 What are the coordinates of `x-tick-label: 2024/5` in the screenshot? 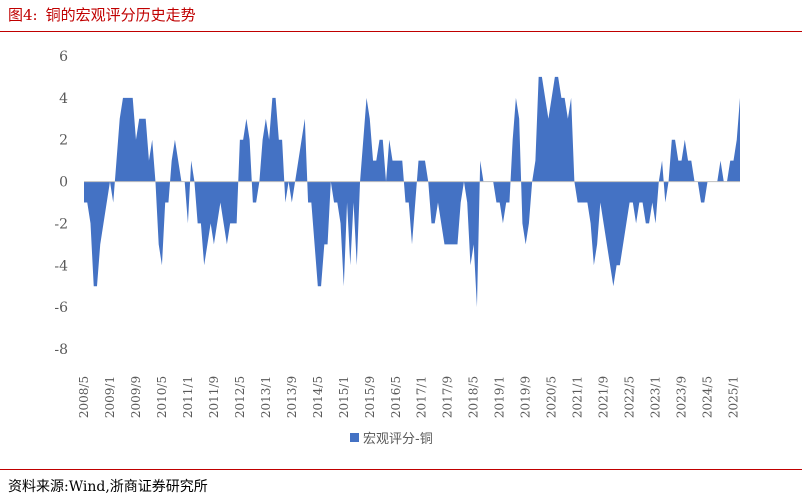 It's located at (708, 397).